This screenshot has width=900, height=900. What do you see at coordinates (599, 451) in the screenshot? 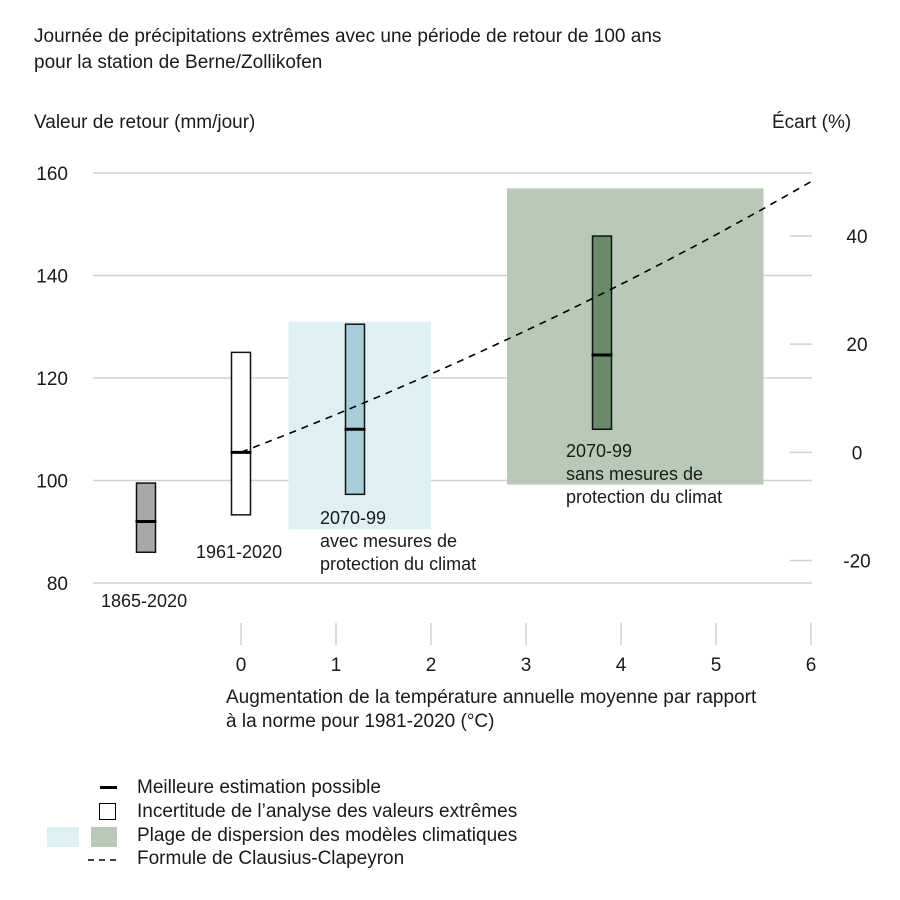
I see `box-label-4-line-1: 2070-99` at bounding box center [599, 451].